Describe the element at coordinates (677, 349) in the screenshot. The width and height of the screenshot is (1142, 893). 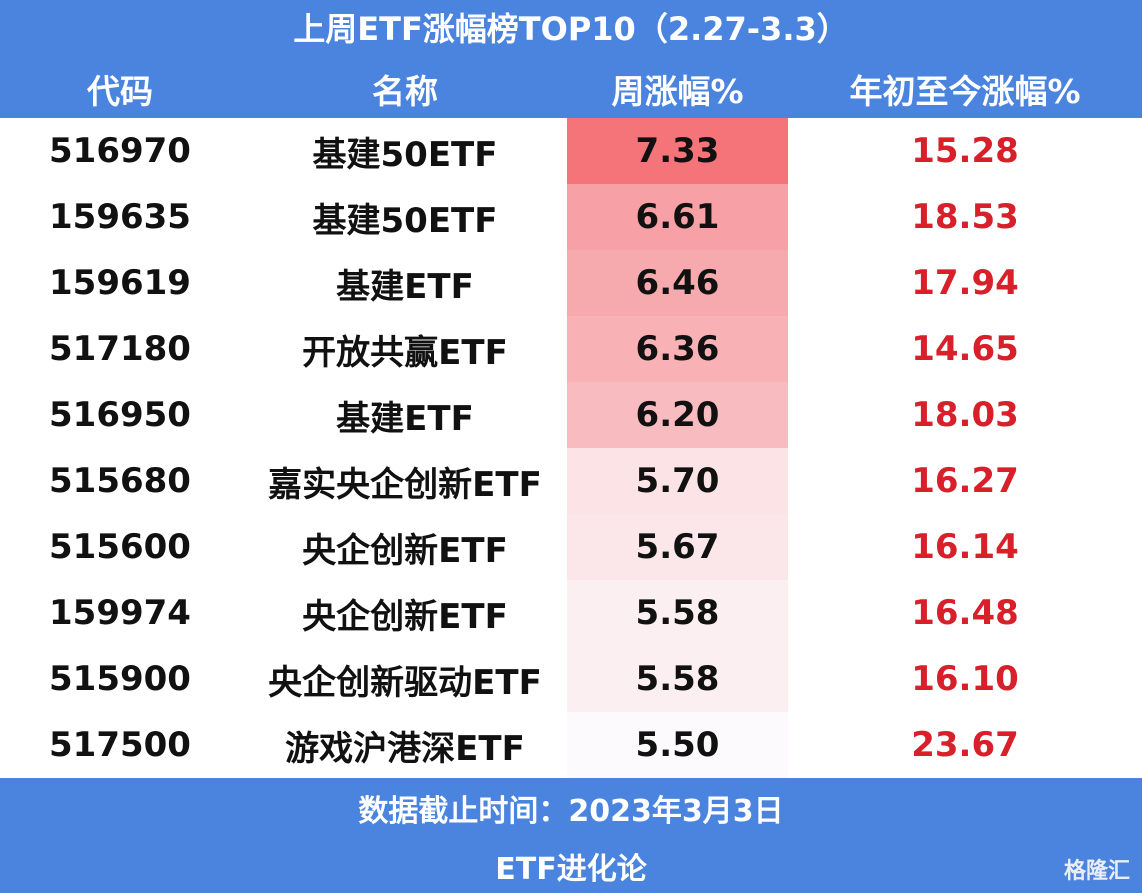
I see `weekly-change: 6.36` at that location.